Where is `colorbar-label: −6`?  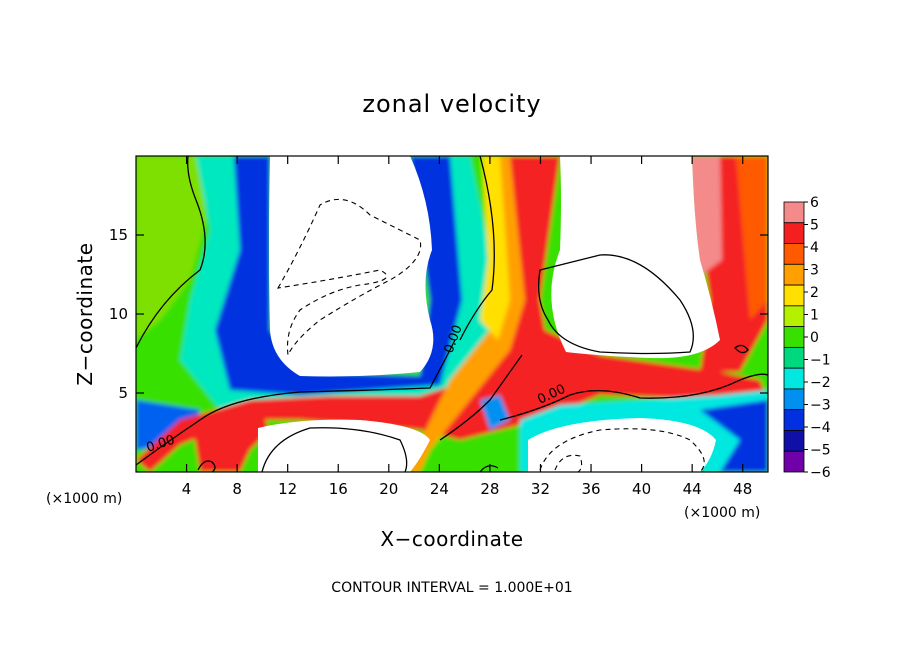 colorbar-label: −6 is located at coordinates (820, 473).